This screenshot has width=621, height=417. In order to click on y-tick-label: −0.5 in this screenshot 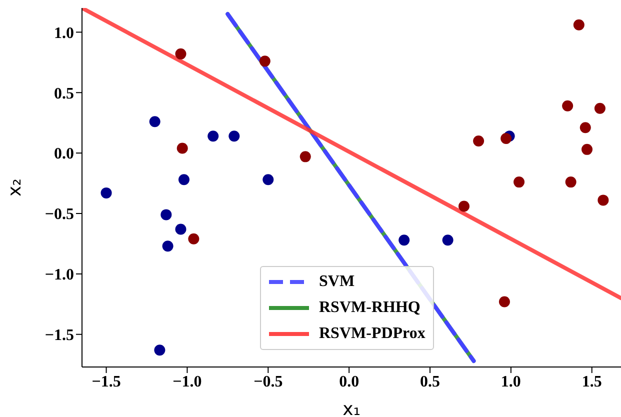, I will do `click(59, 215)`.